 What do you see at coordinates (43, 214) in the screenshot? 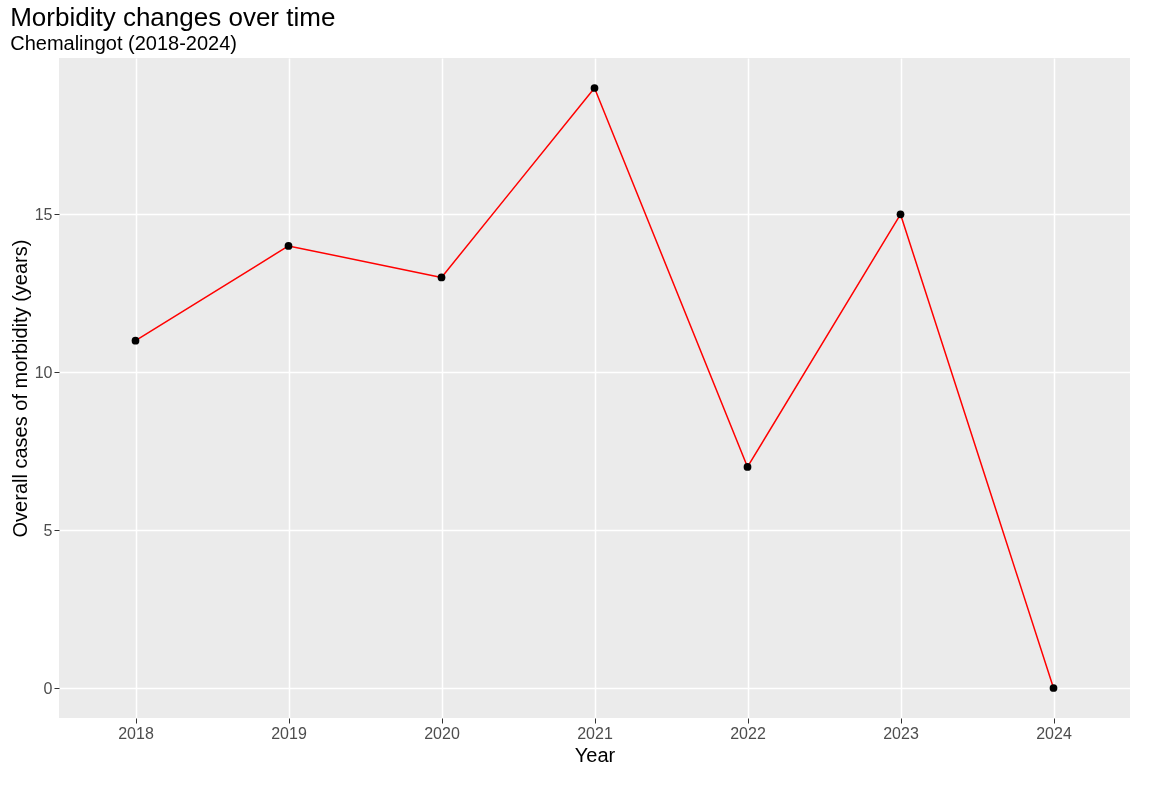
I see `y-tick-label: 15` at bounding box center [43, 214].